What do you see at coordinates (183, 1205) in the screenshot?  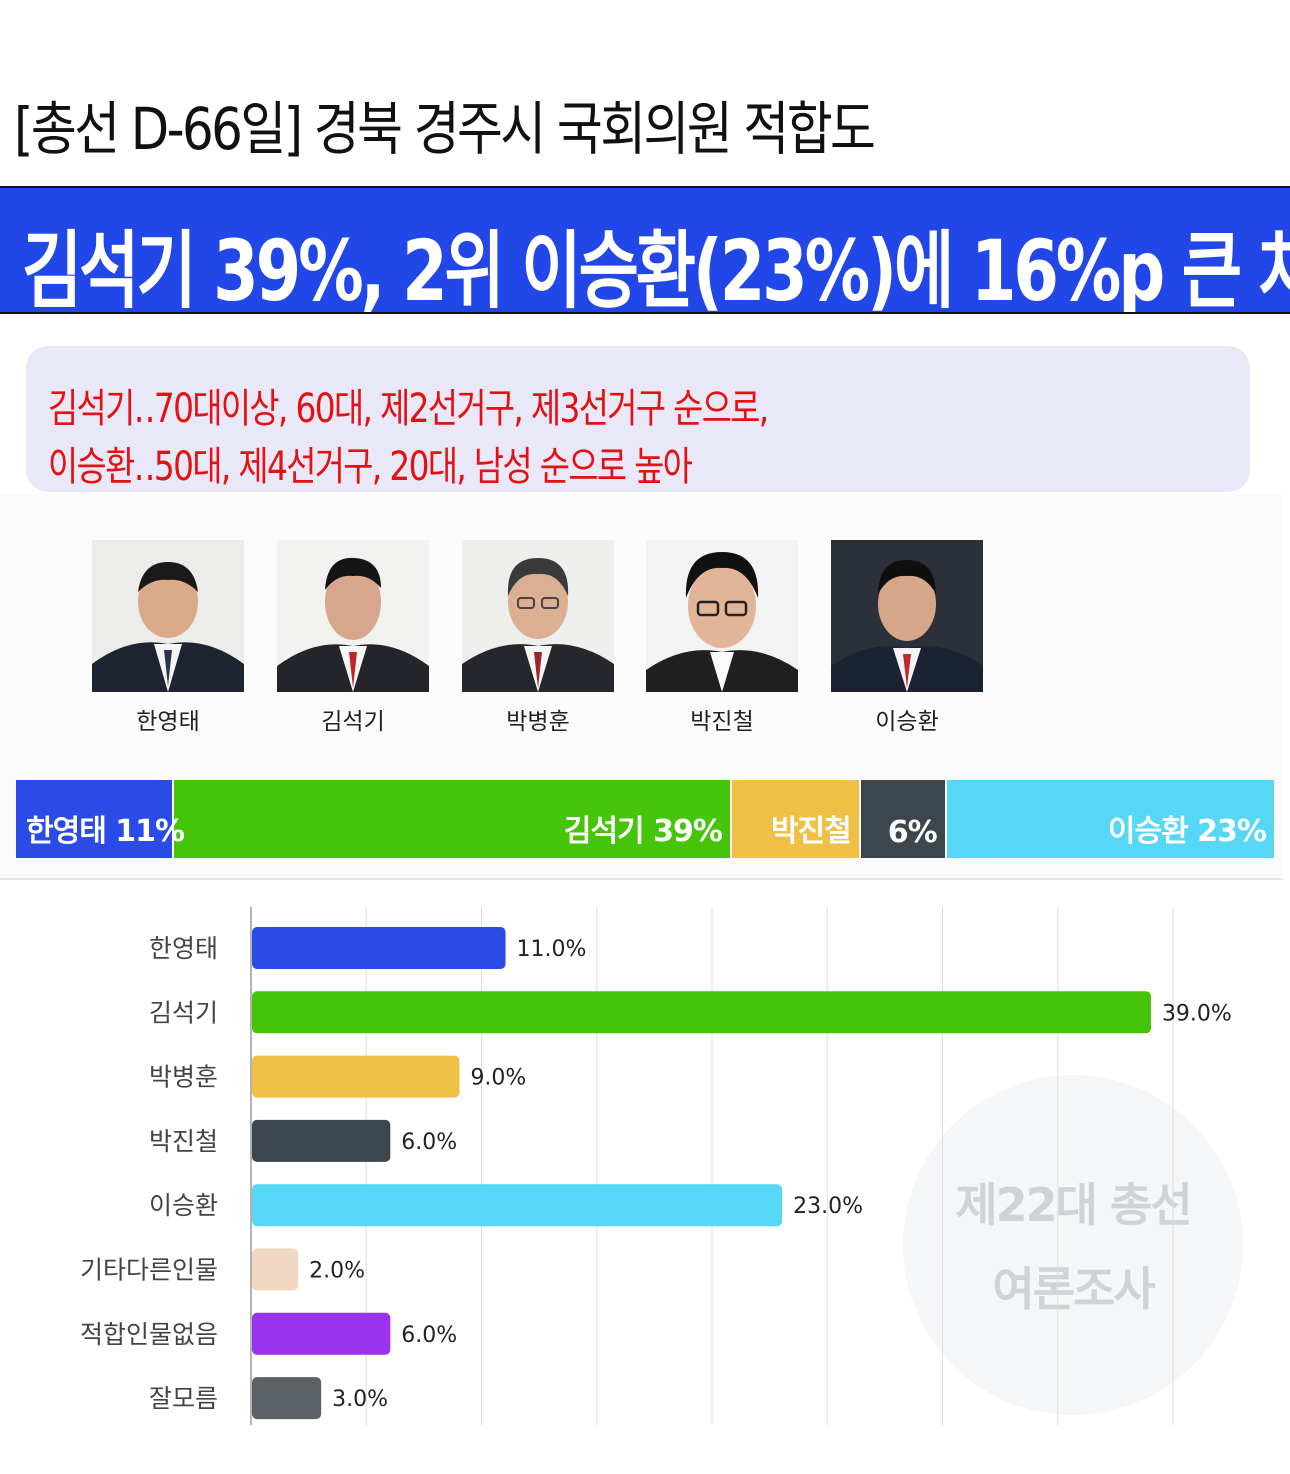 I see `category-label: 이승환` at bounding box center [183, 1205].